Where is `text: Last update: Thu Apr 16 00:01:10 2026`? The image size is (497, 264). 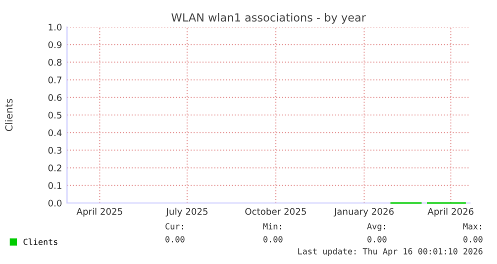
text: Last update: Thu Apr 16 00:01:10 2026 is located at coordinates (390, 252).